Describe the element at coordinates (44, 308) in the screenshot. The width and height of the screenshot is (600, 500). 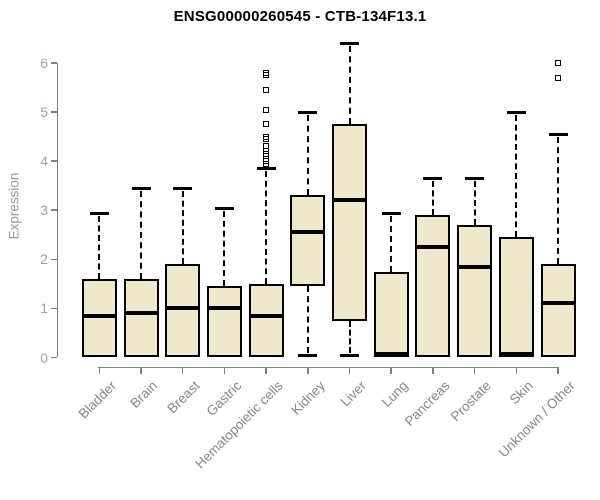
I see `y-tick-label: 1` at that location.